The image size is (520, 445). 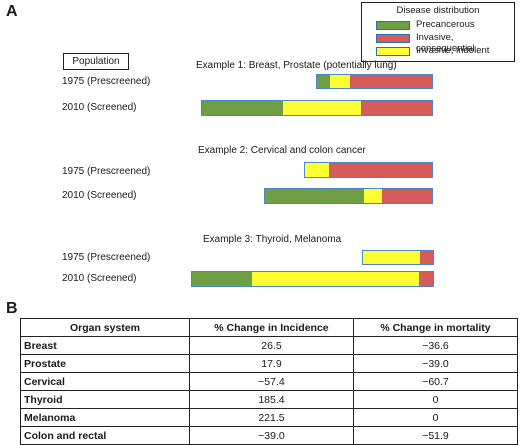 I want to click on table-row: Thyroid 185.4 0, so click(x=269, y=399).